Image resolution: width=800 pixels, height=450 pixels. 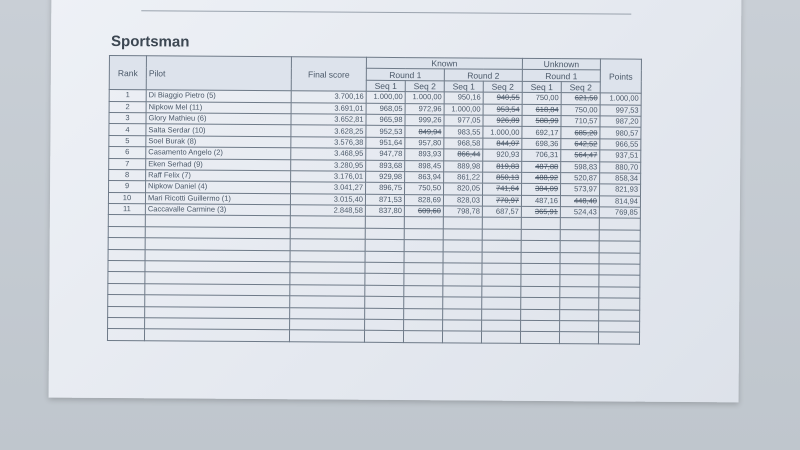 I want to click on cell-final: 3.176,01, so click(x=328, y=176).